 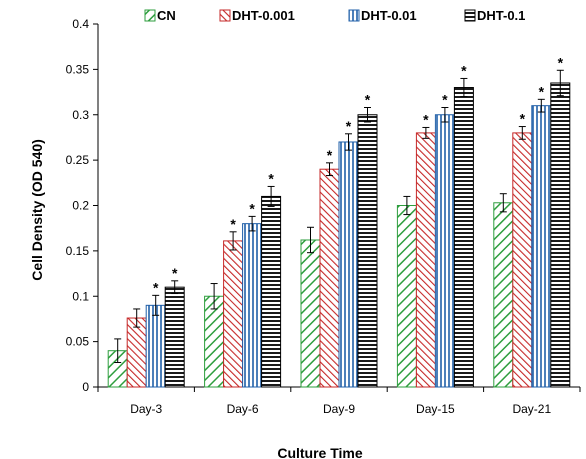 What do you see at coordinates (78, 251) in the screenshot?
I see `y-tick-label: 0.15` at bounding box center [78, 251].